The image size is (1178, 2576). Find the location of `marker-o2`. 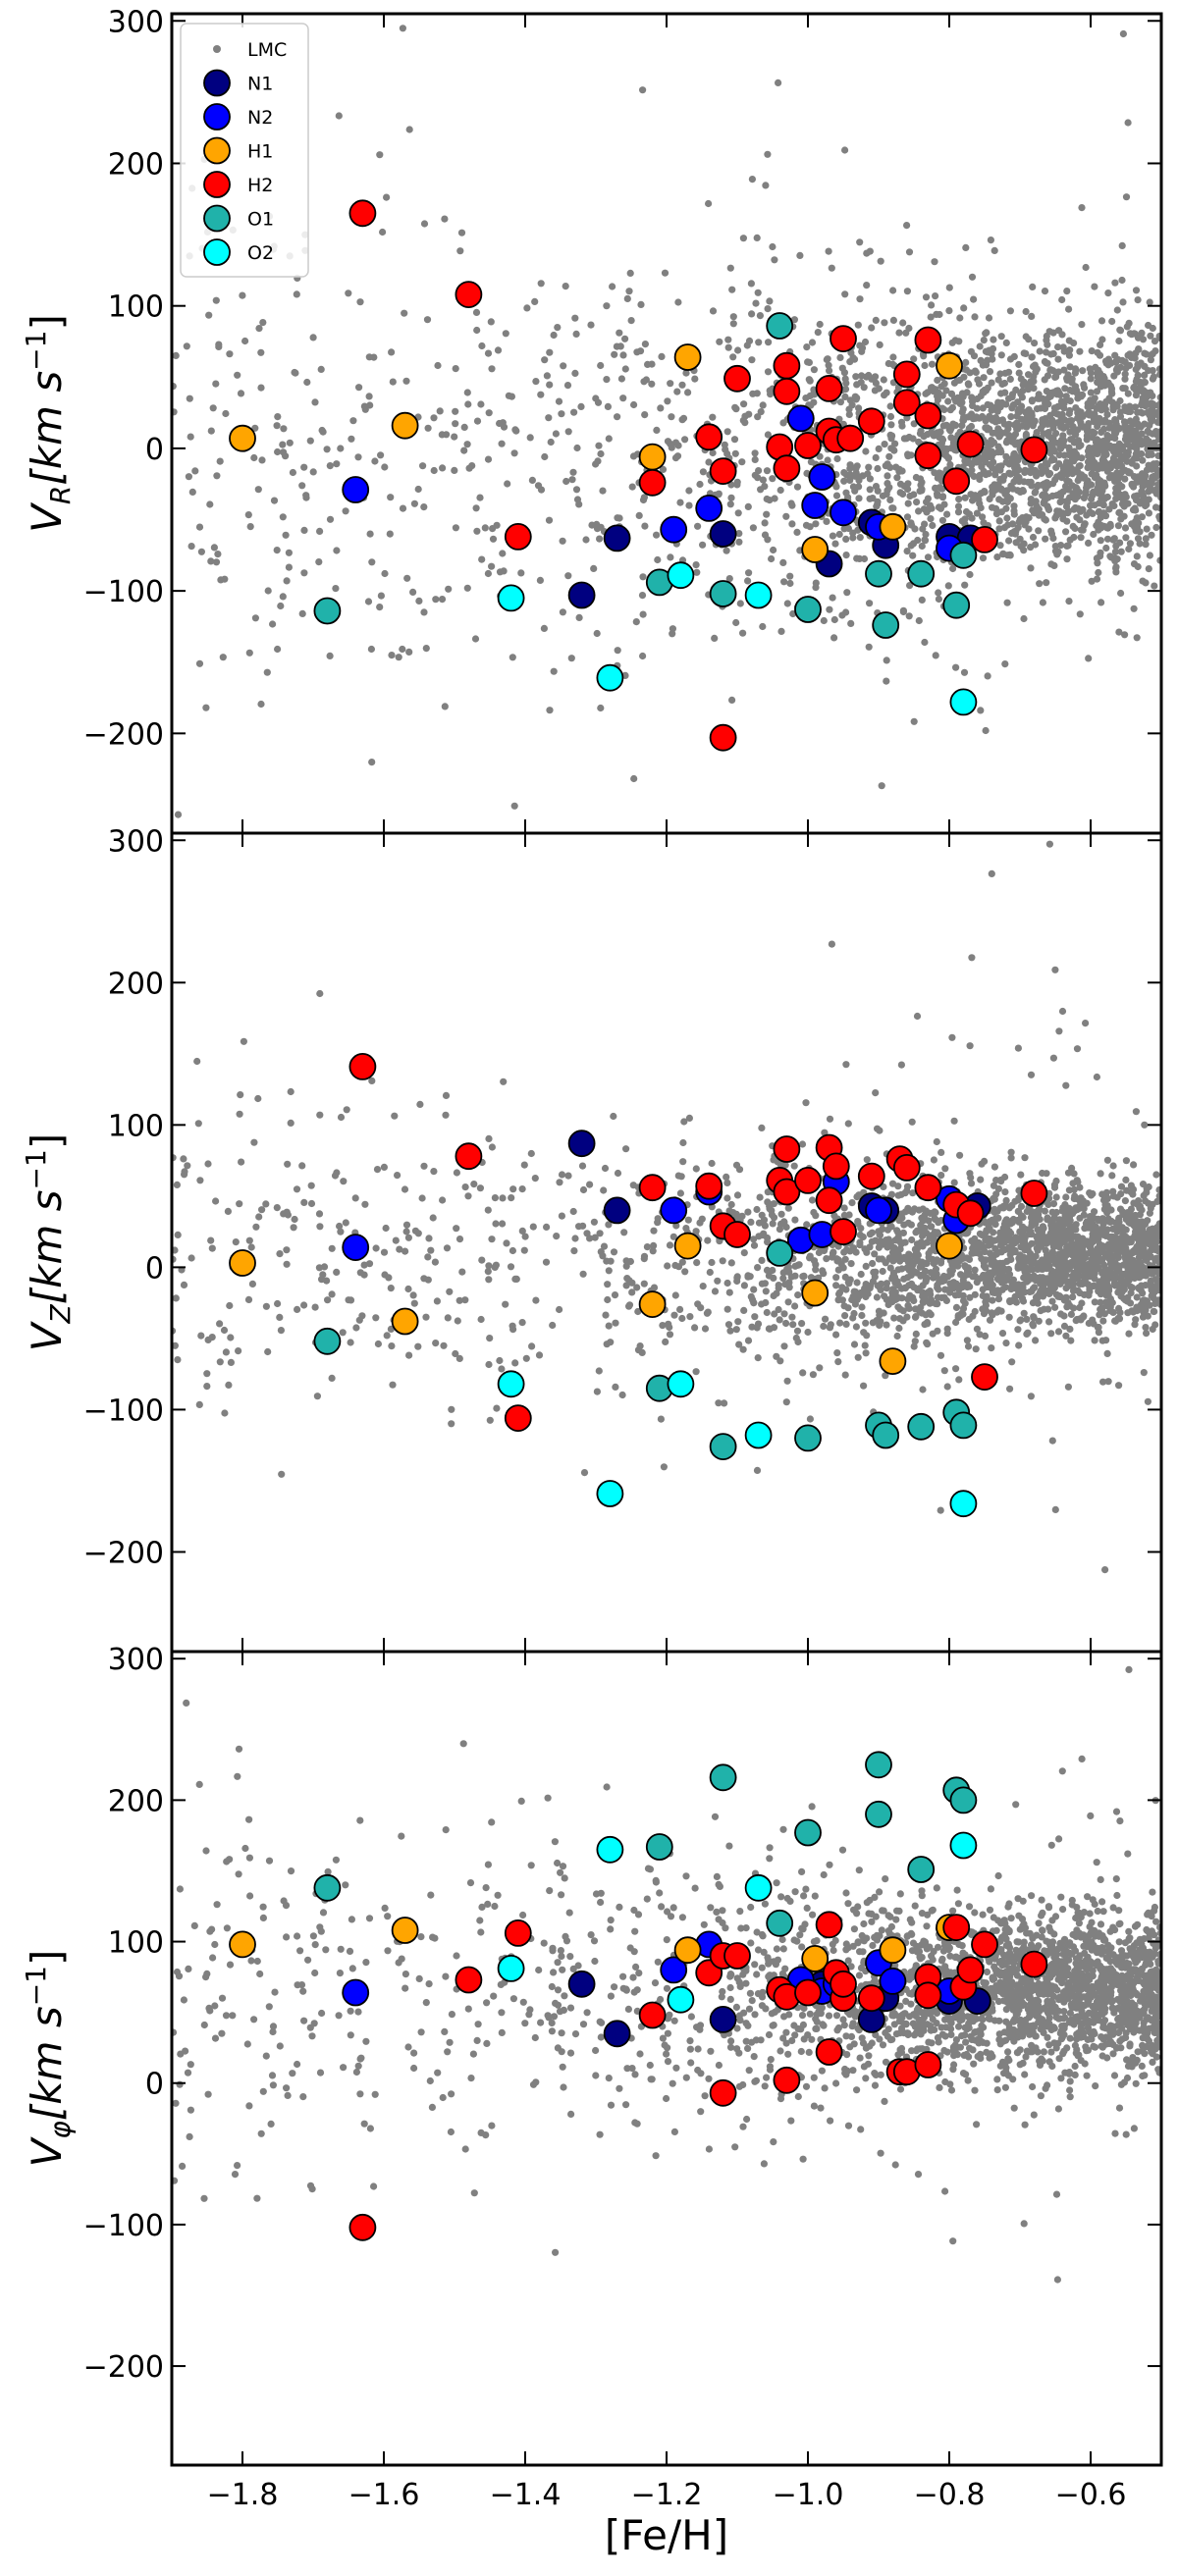

marker-o2 is located at coordinates (964, 702).